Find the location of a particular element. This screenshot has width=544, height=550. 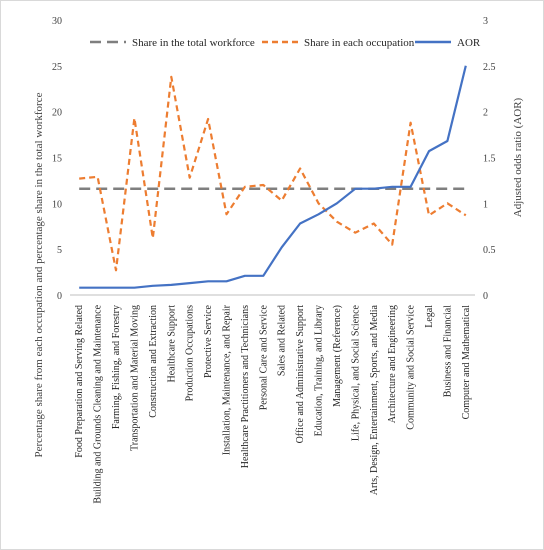

left-tick-label: 5 is located at coordinates (59, 250).